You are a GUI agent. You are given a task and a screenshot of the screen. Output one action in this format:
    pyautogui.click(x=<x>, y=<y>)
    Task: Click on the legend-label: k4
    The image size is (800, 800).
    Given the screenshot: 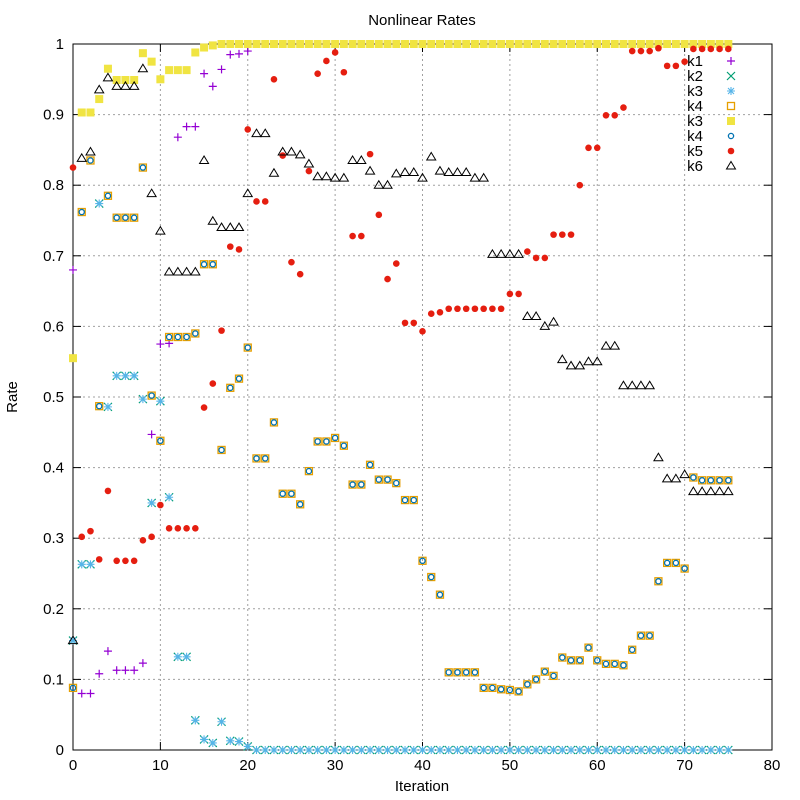 What is the action you would take?
    pyautogui.click(x=695, y=106)
    